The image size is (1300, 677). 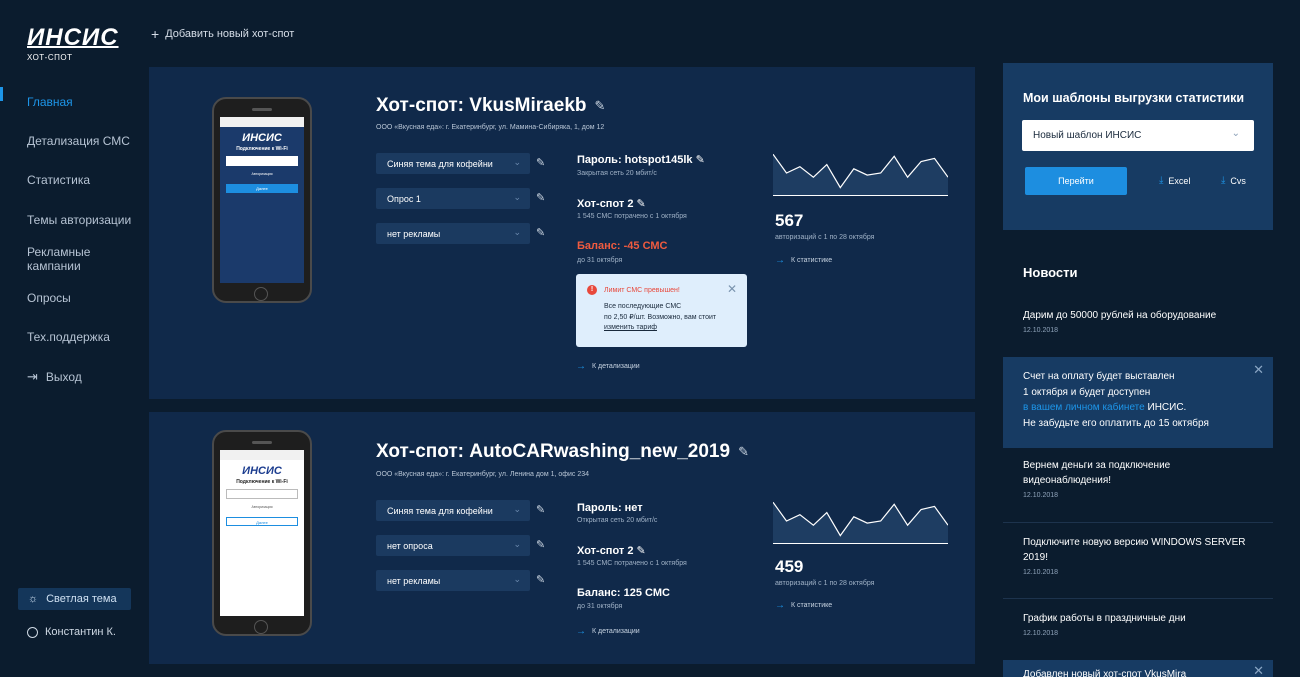 What do you see at coordinates (1087, 135) in the screenshot?
I see `template-select-value: Новый шаблон ИНСИС` at bounding box center [1087, 135].